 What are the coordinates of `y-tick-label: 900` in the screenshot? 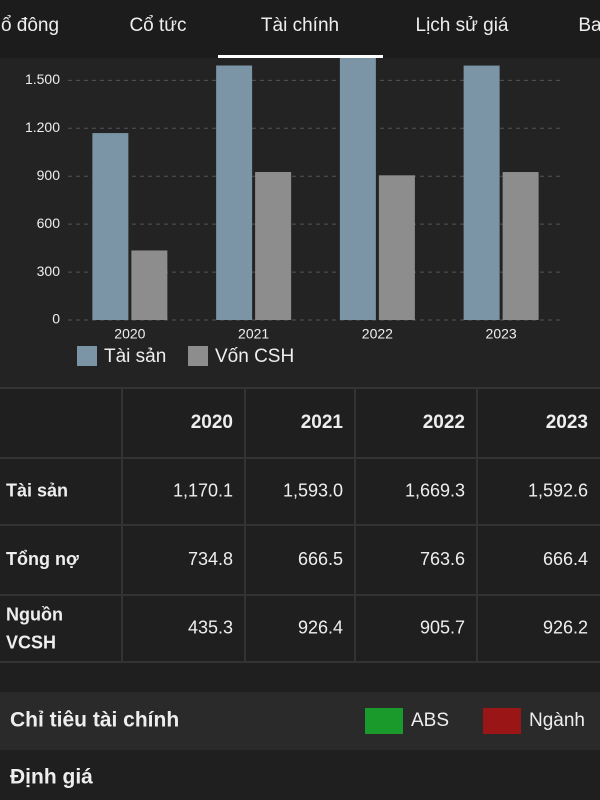 It's located at (49, 175).